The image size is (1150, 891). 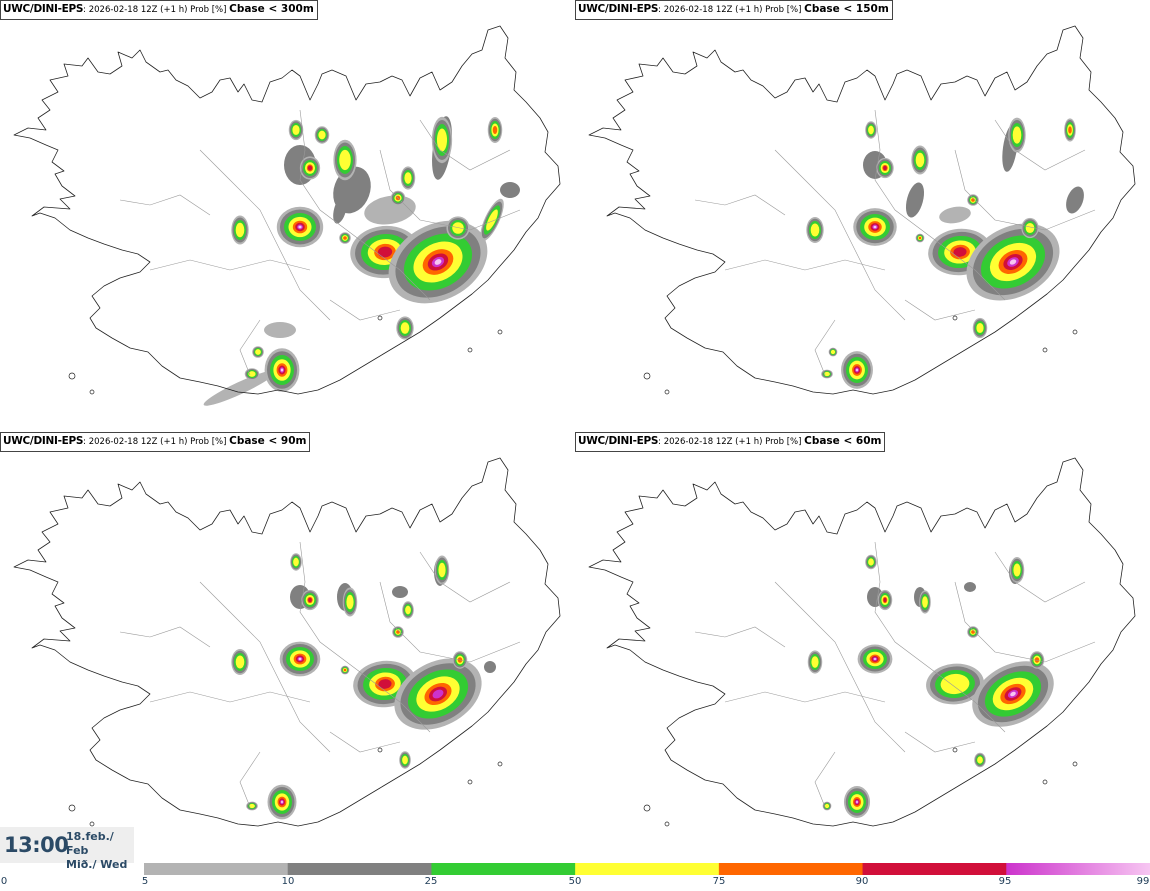 What do you see at coordinates (67, 849) in the screenshot?
I see `valid-time-box: 13:00 18.feb./ Feb Mið./ Wed` at bounding box center [67, 849].